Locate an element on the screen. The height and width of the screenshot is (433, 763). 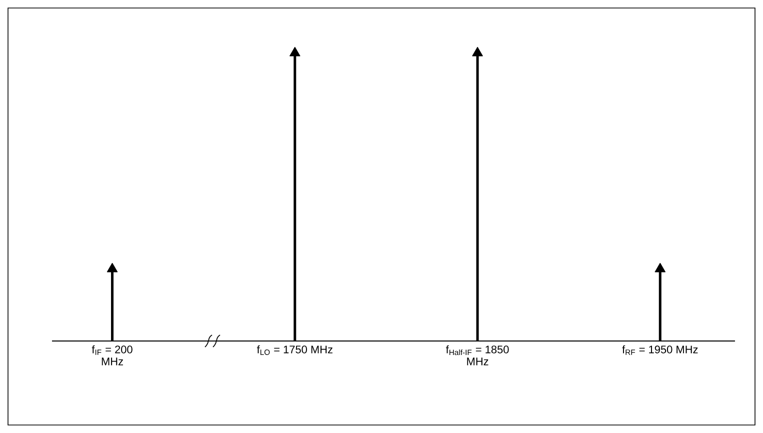
x-tick-label: f$_{Half-IF}$ = 1850 MHz is located at coordinates (477, 355).